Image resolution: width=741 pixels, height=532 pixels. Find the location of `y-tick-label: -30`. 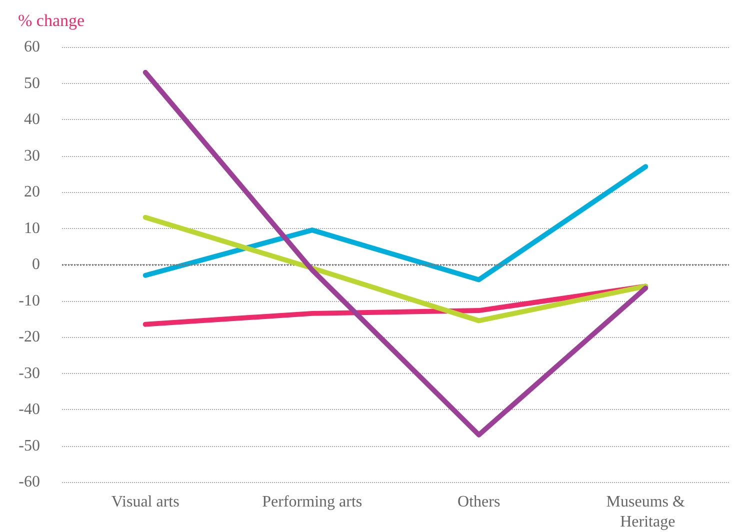

y-tick-label: -30 is located at coordinates (29, 373).